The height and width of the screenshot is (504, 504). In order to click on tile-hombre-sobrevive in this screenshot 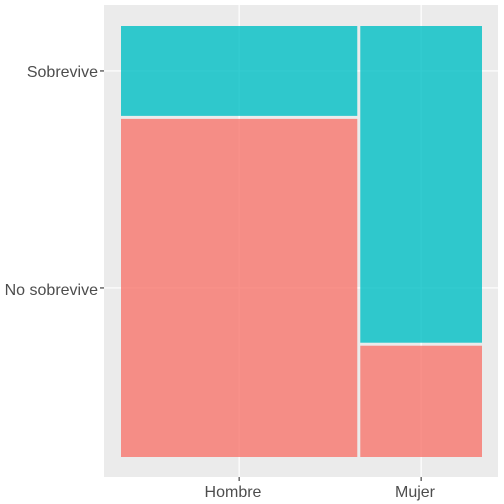, I will do `click(239, 71)`.